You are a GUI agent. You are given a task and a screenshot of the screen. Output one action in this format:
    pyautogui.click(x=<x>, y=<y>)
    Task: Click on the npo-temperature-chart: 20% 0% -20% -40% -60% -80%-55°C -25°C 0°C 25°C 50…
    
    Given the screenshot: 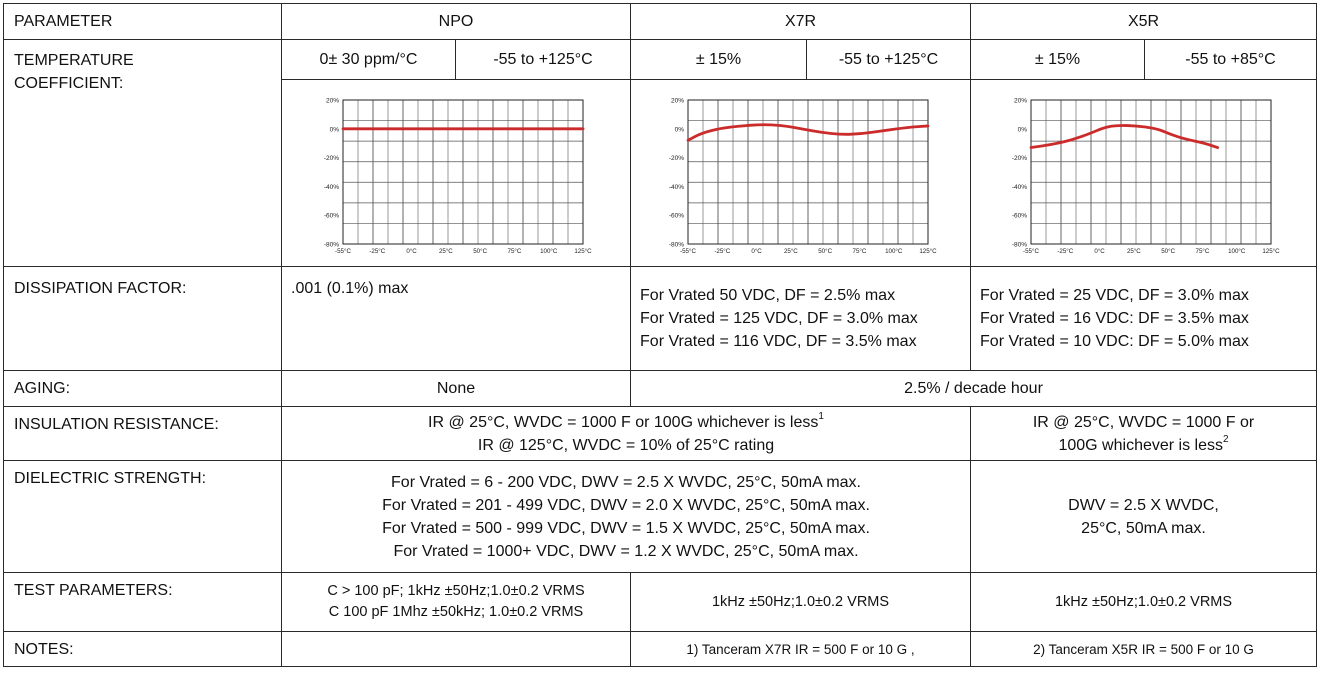 What is the action you would take?
    pyautogui.click(x=458, y=177)
    